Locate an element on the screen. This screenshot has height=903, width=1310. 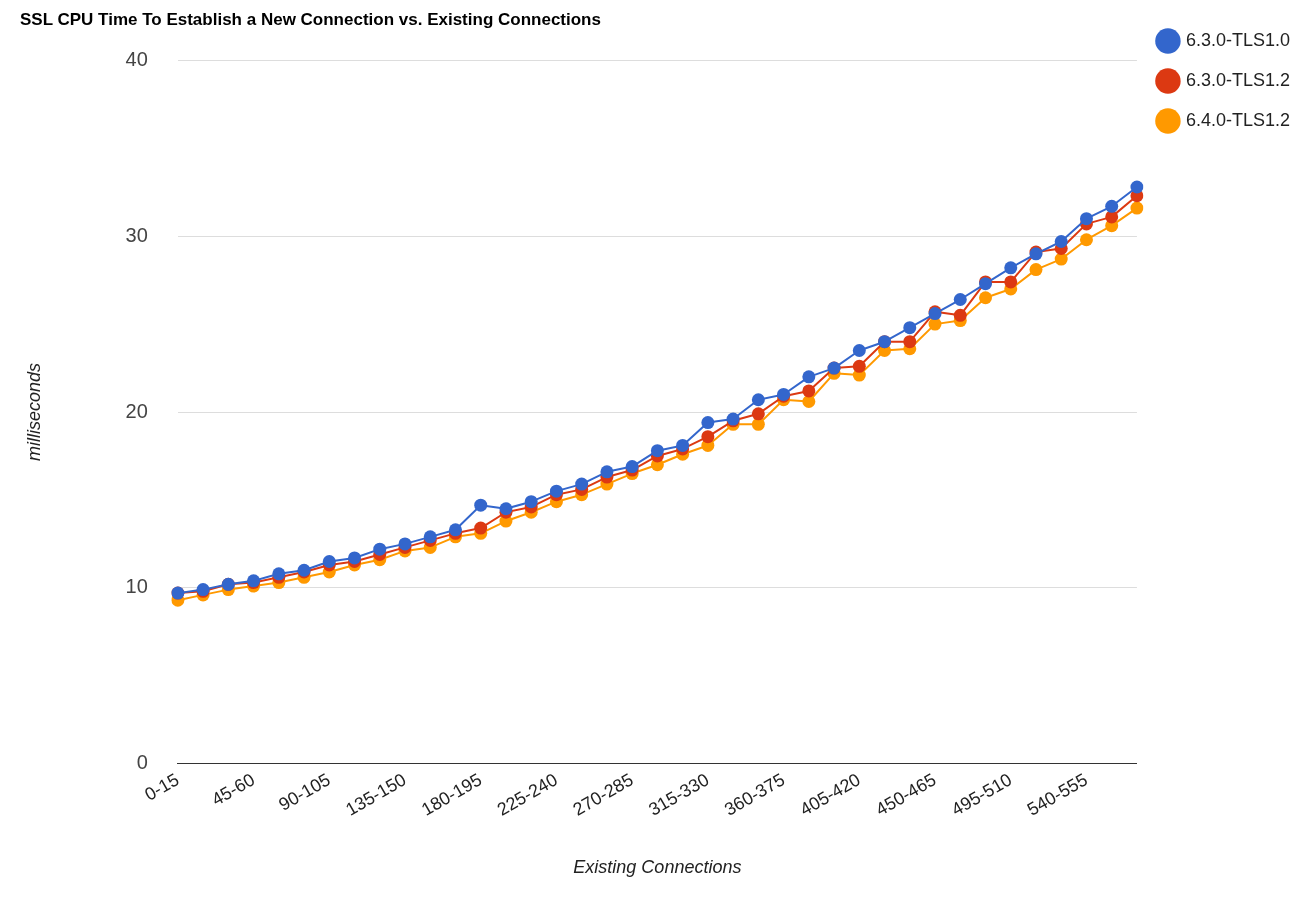
x-tick-label: 45-60 is located at coordinates (233, 789).